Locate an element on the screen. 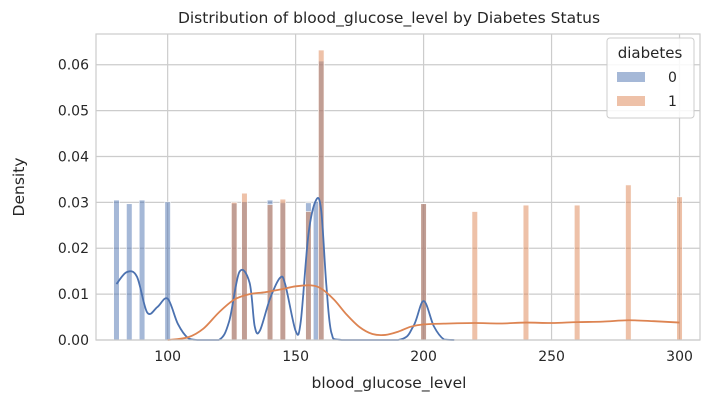  y-tick-label-6: 0.06 is located at coordinates (73, 66).